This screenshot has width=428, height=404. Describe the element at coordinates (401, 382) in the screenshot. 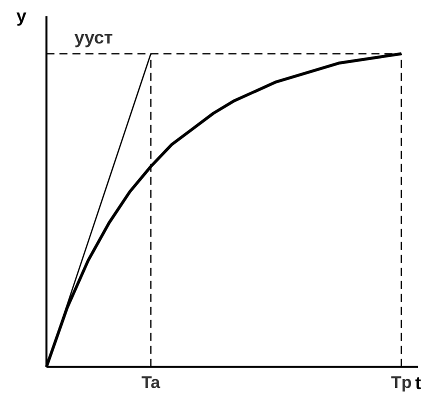

I see `x-tick-label: Tp` at that location.